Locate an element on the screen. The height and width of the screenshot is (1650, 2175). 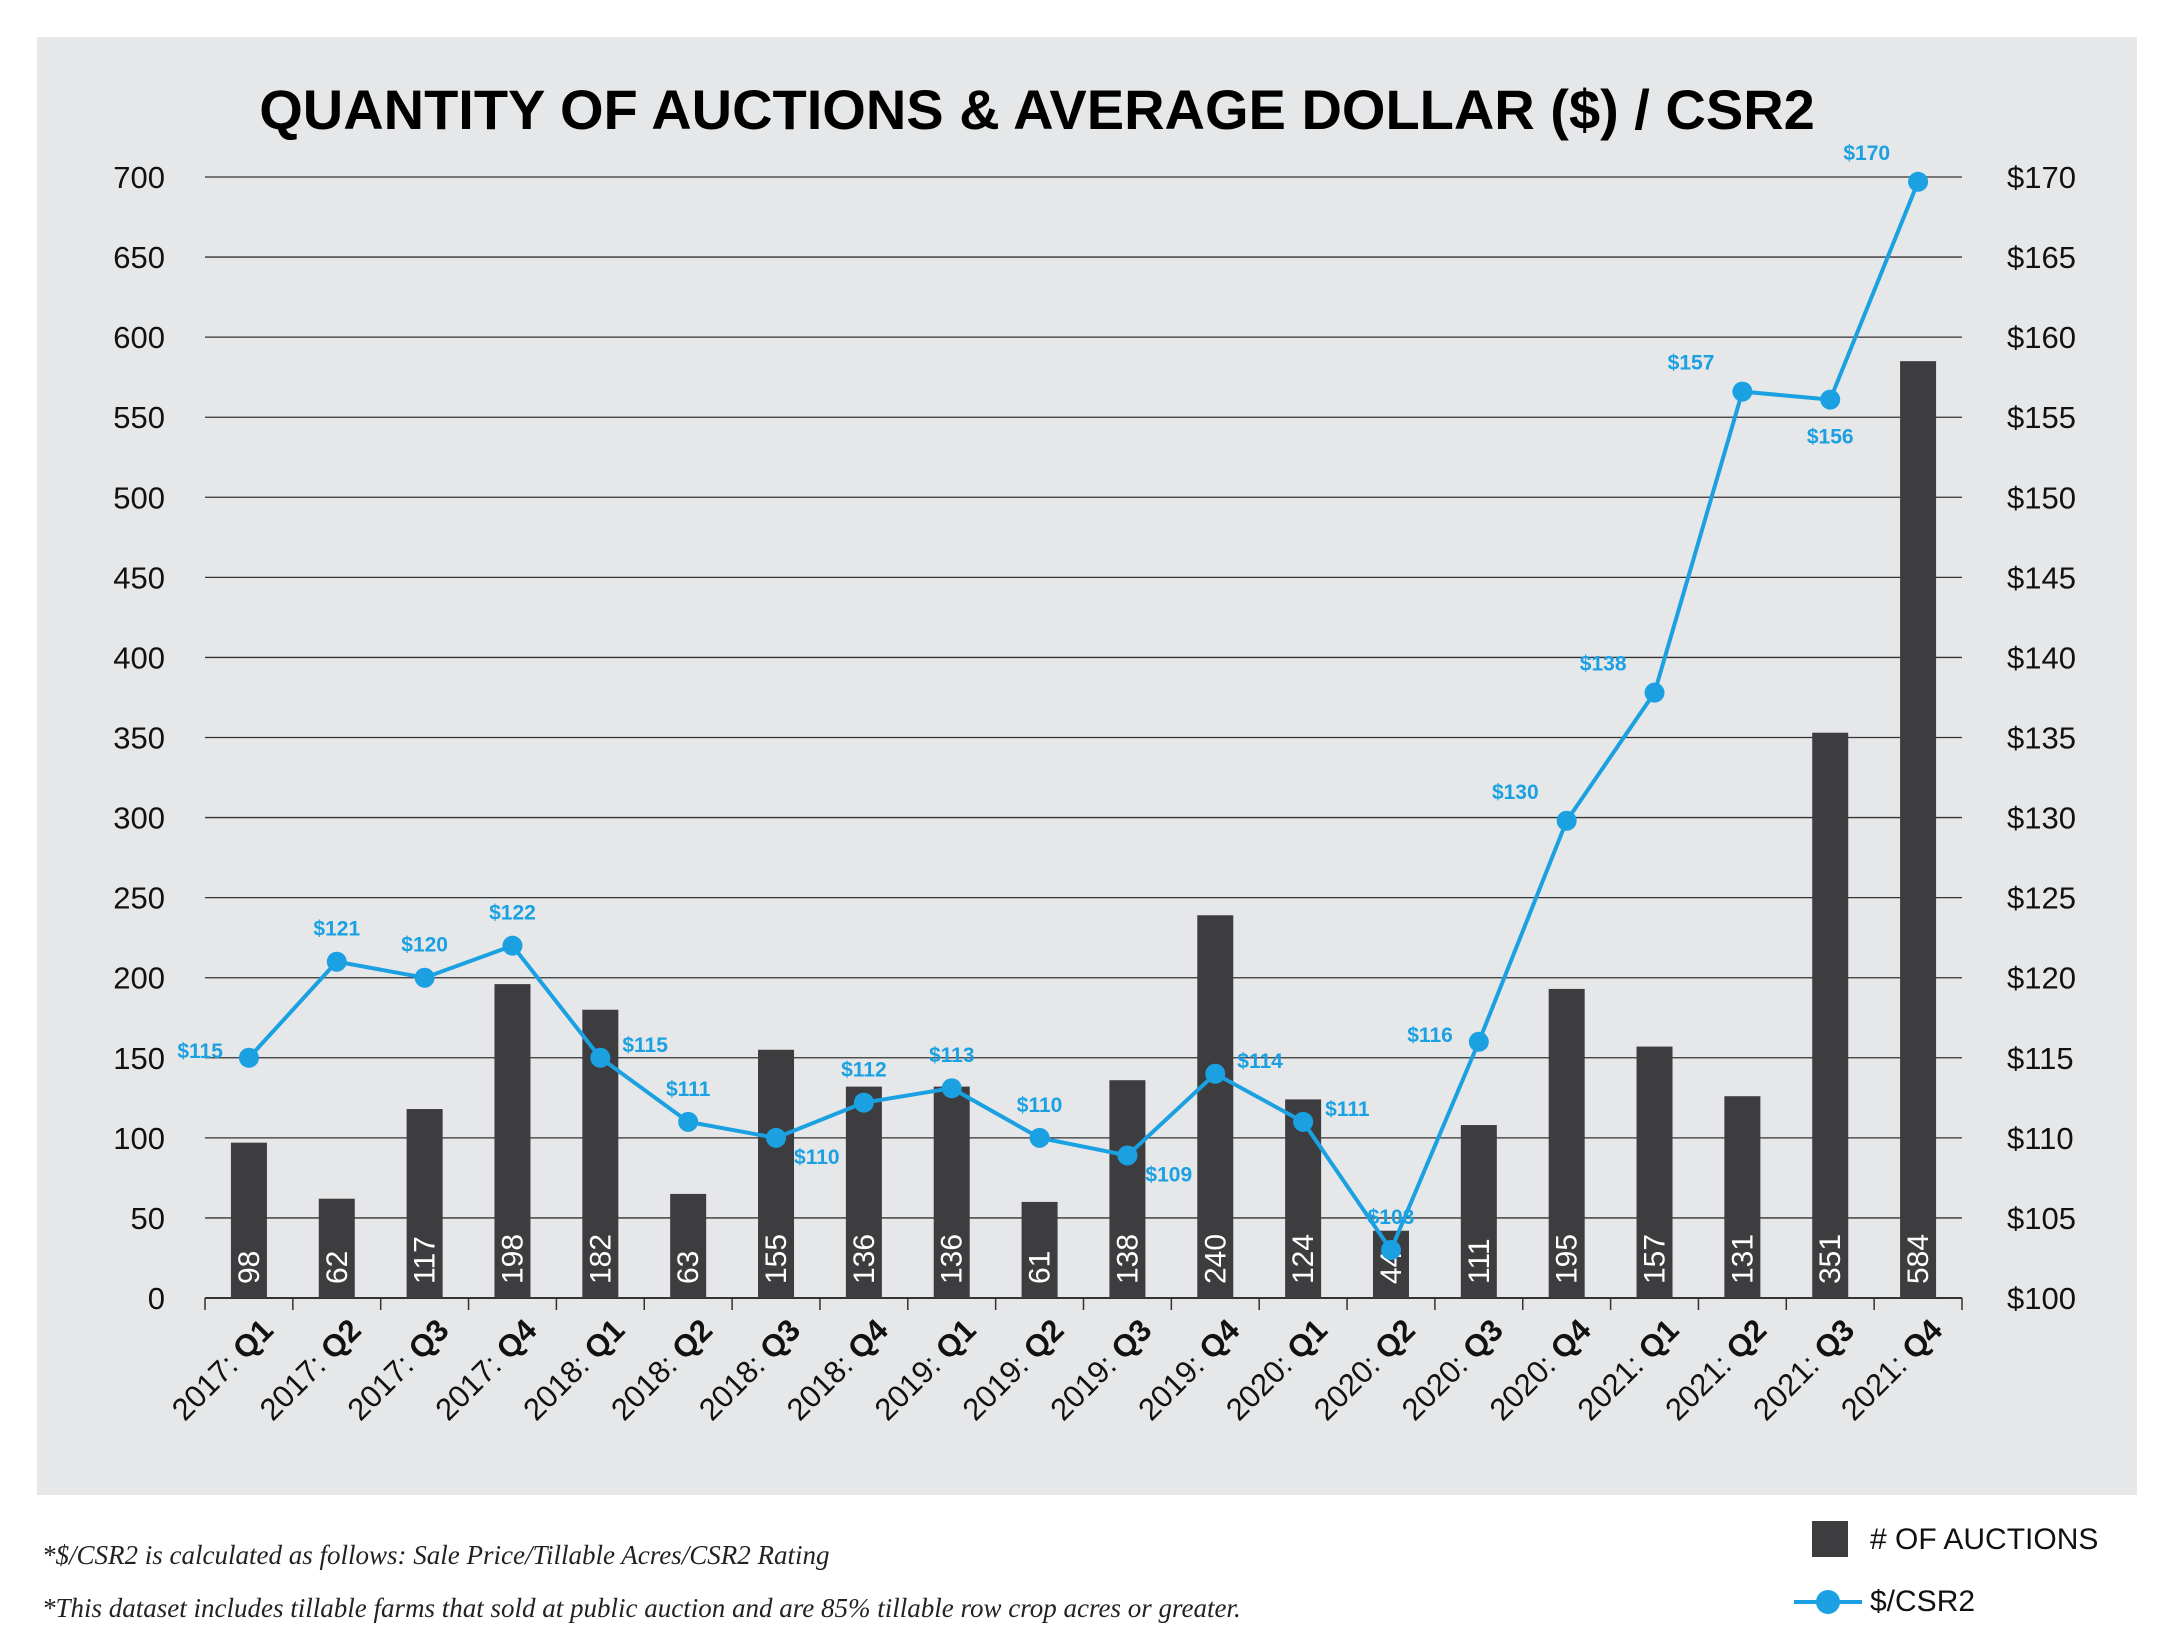
left-tick-label: 450 is located at coordinates (139, 577).